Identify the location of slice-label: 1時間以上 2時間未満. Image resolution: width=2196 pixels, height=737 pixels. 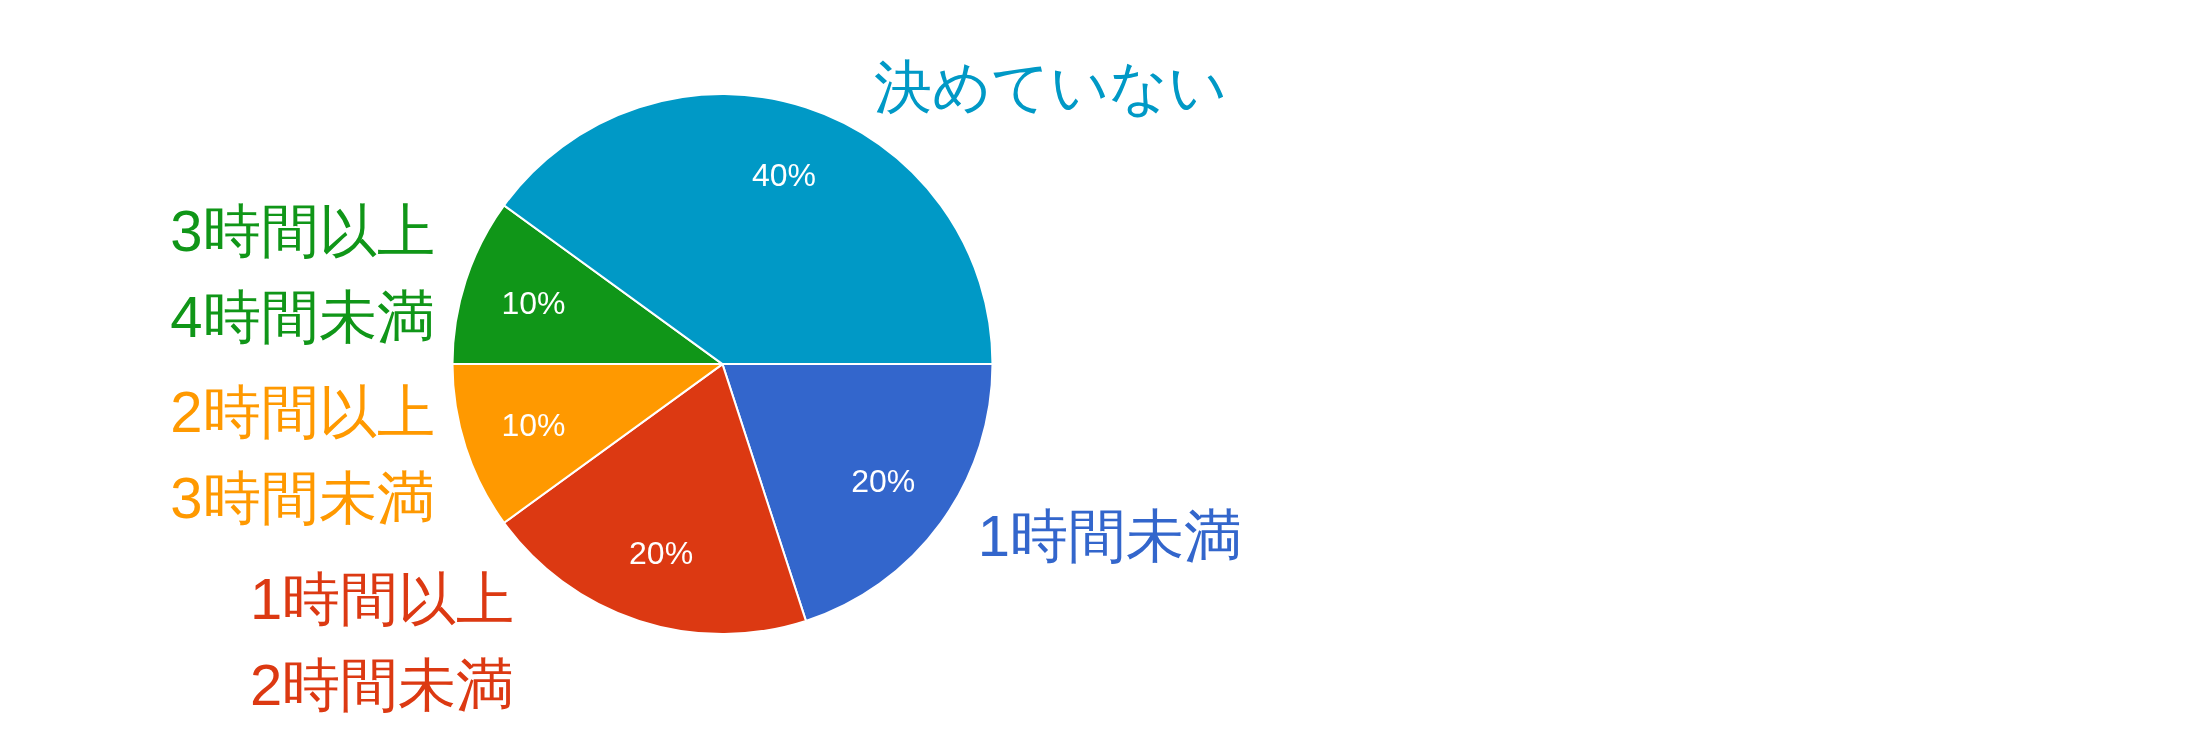
(382, 642).